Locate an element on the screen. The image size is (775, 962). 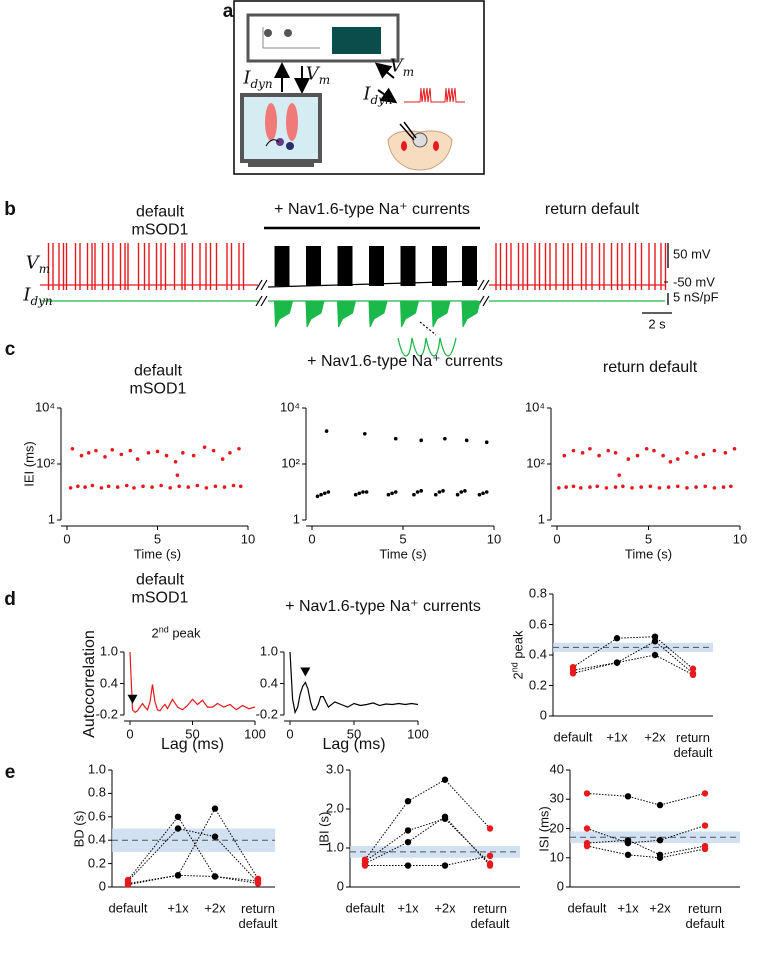
chart-title: return default is located at coordinates (650, 367).